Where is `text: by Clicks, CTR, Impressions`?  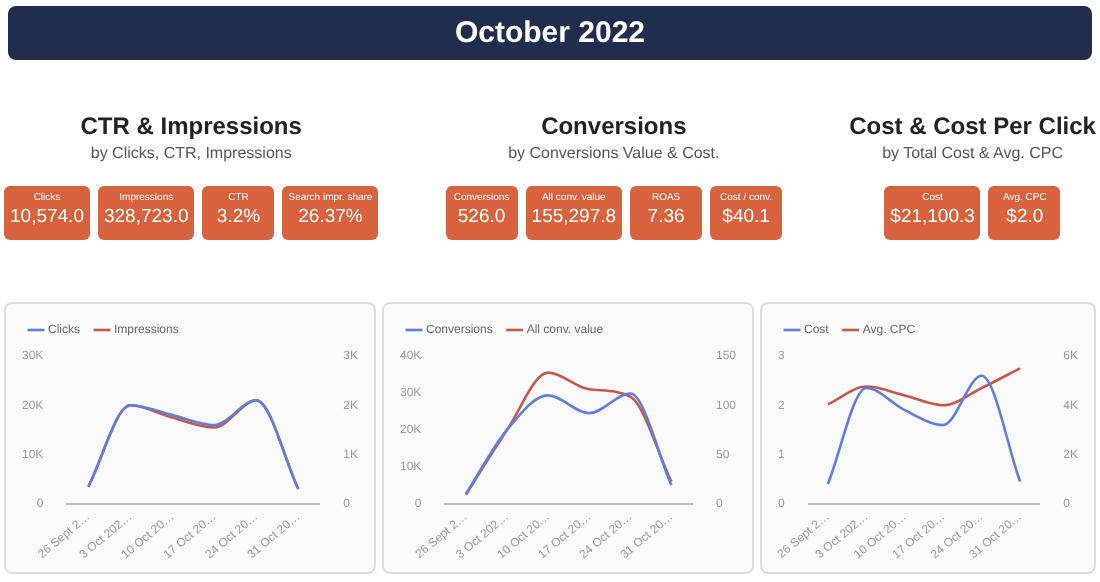
text: by Clicks, CTR, Impressions is located at coordinates (191, 153).